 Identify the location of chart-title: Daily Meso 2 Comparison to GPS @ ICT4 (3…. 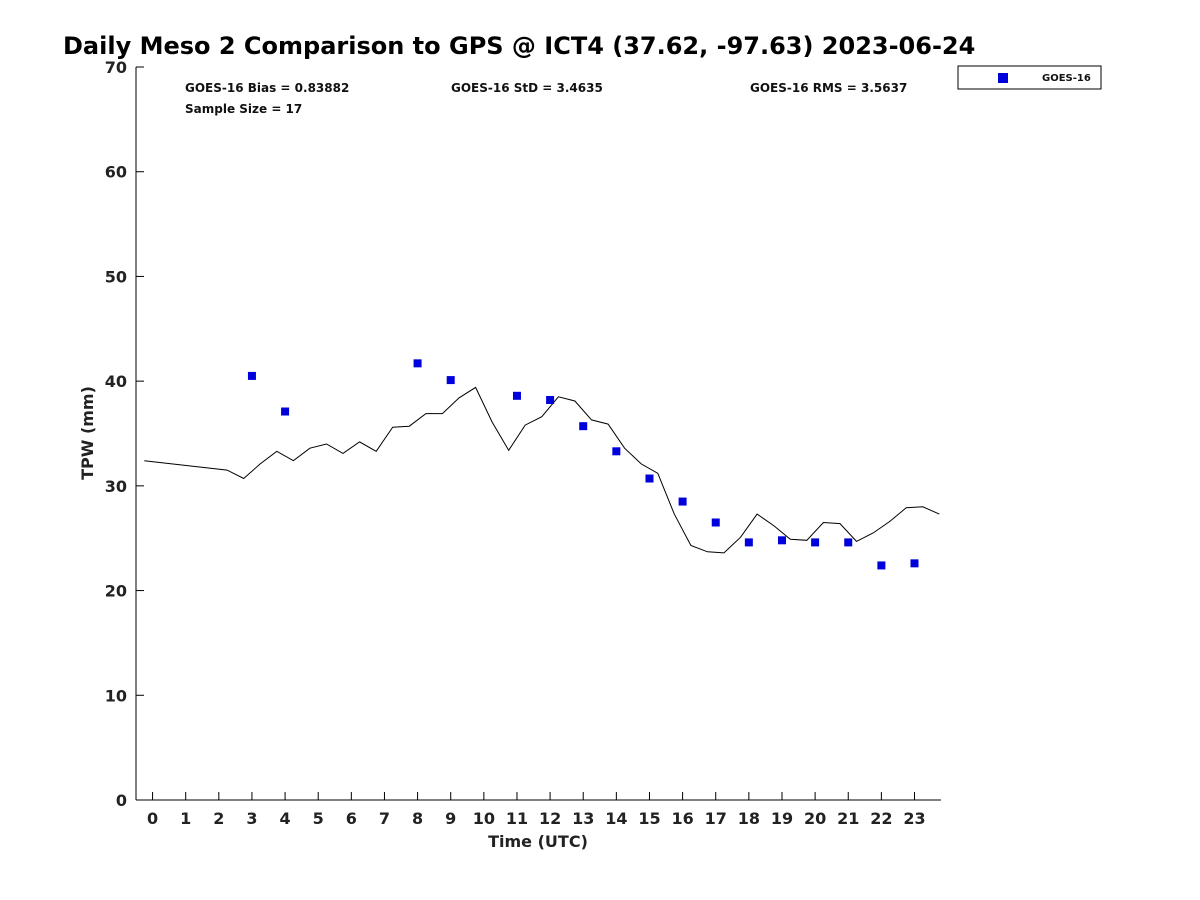
(519, 46).